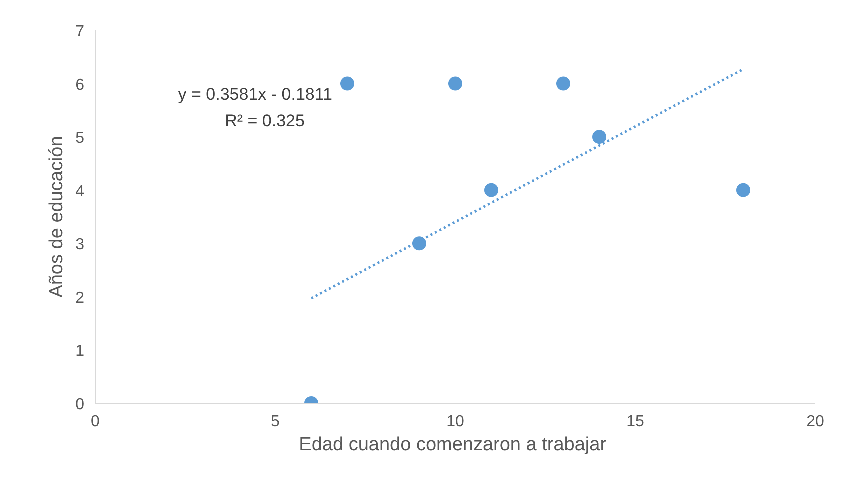  What do you see at coordinates (80, 405) in the screenshot?
I see `y-tick-label: 0` at bounding box center [80, 405].